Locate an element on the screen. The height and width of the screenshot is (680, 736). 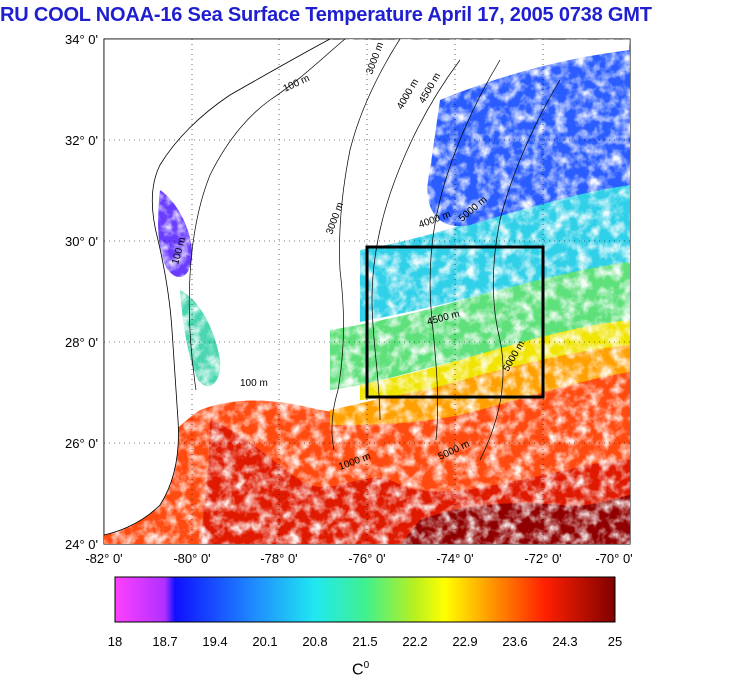
lat-tick-label: 30° 0' is located at coordinates (81, 241).